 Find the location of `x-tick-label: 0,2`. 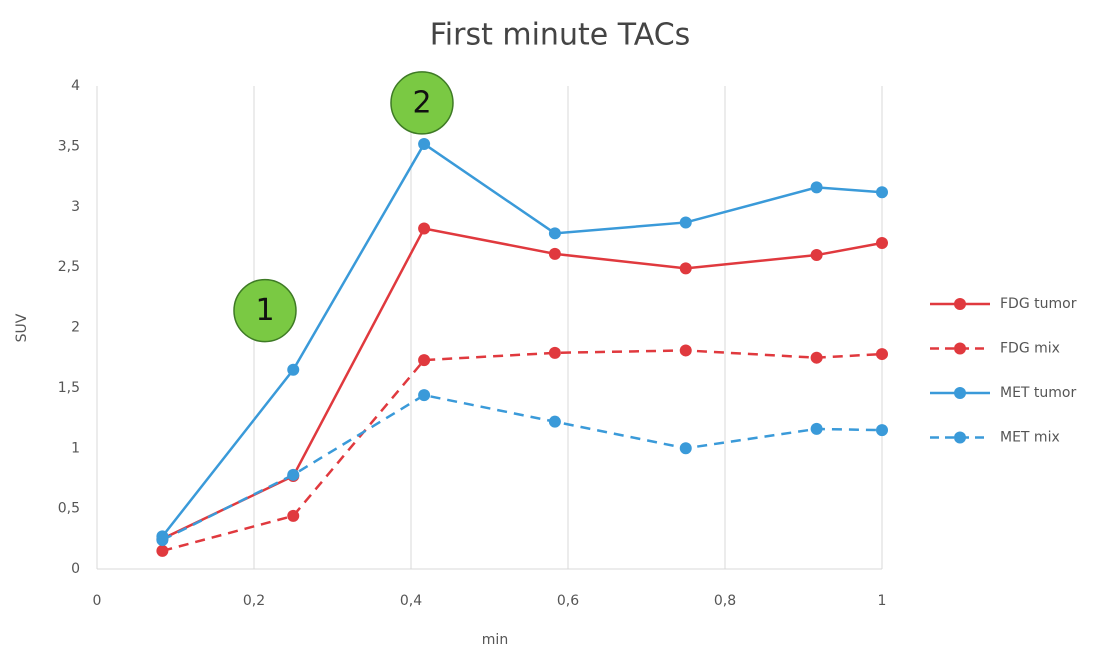

x-tick-label: 0,2 is located at coordinates (254, 601).